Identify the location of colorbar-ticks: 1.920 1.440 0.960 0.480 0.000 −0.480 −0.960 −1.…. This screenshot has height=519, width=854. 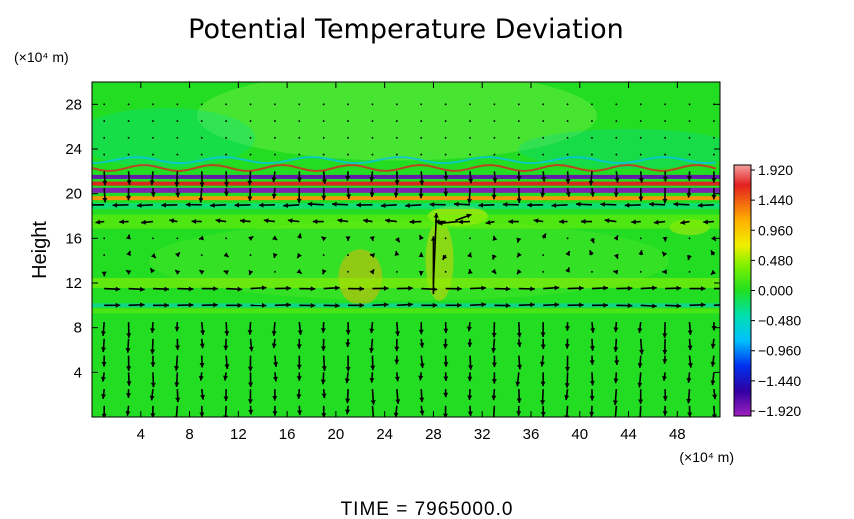
(776, 290).